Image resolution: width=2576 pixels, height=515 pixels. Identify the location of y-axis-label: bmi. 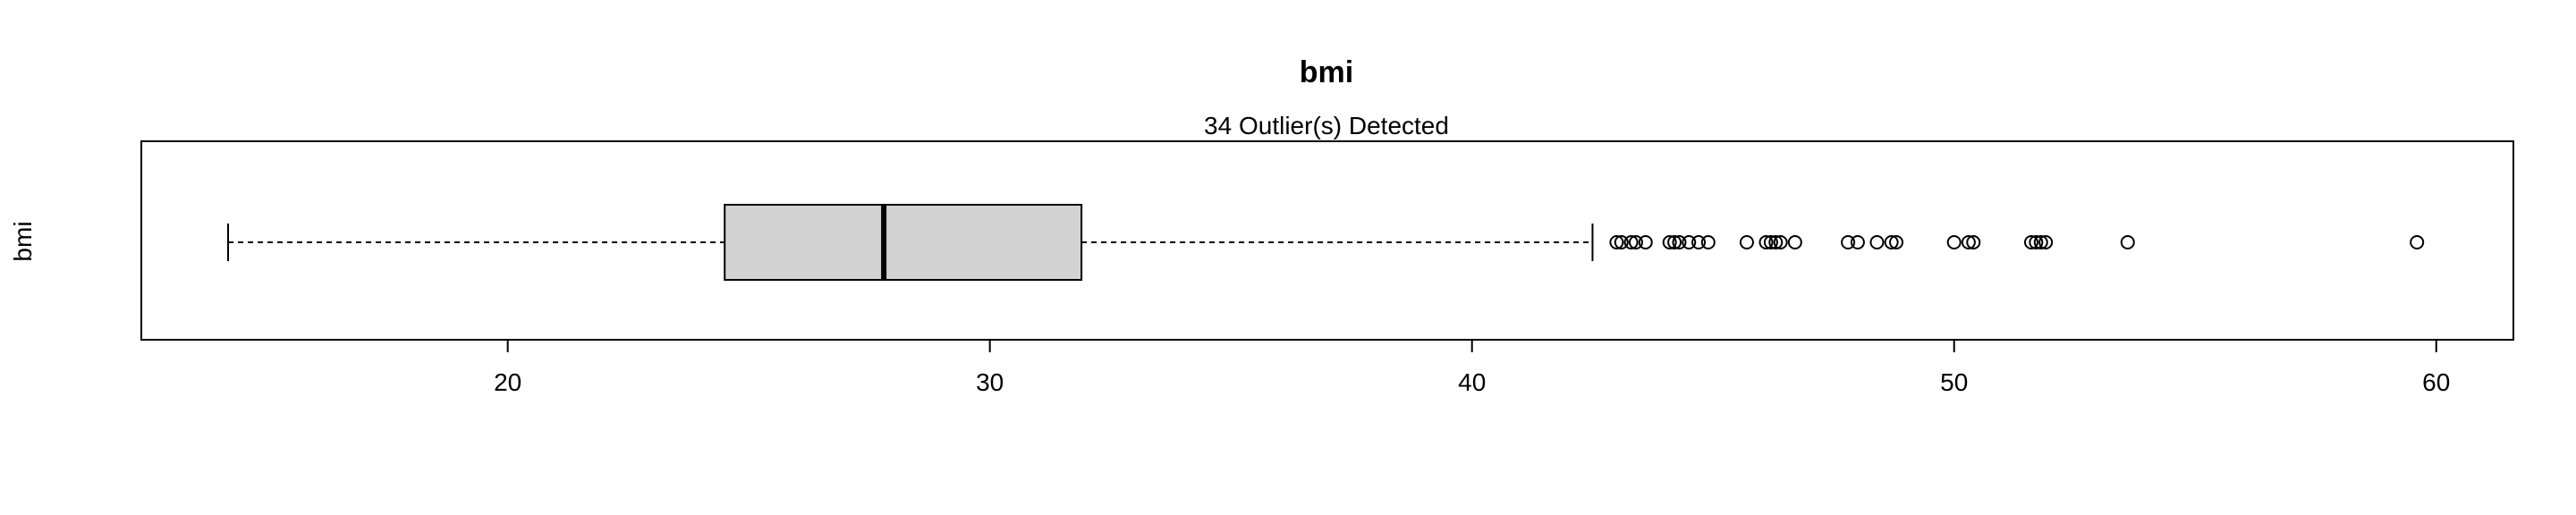
(23, 241).